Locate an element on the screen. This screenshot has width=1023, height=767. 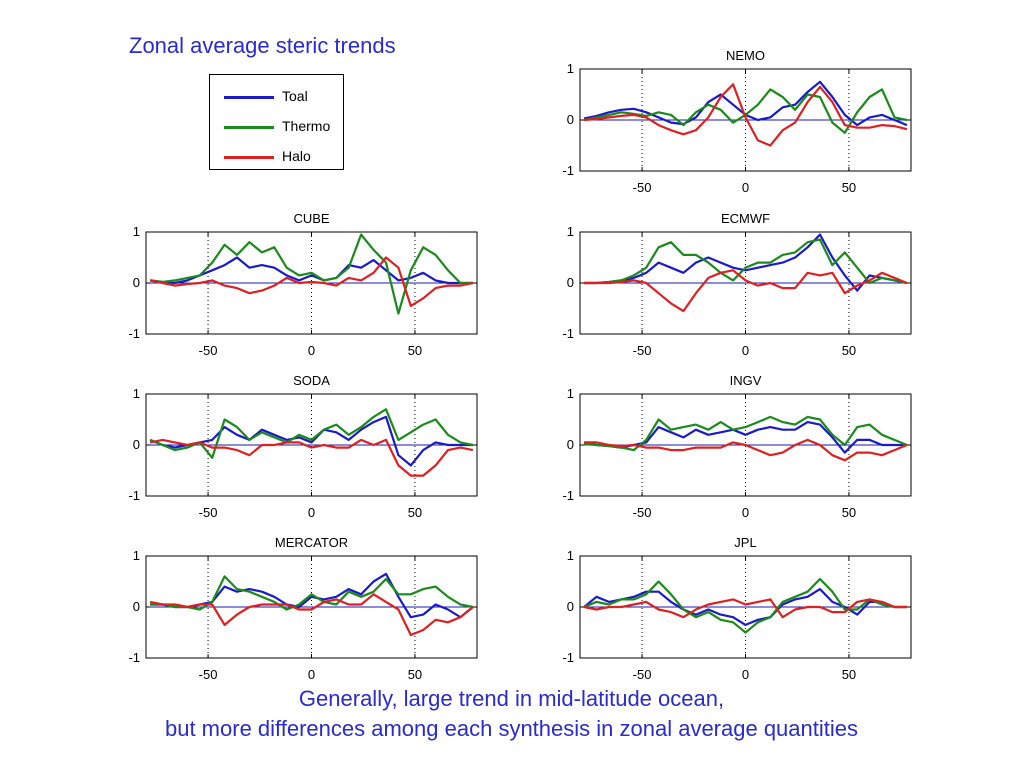
x-tick-label-jpl-50: 50 is located at coordinates (849, 674).